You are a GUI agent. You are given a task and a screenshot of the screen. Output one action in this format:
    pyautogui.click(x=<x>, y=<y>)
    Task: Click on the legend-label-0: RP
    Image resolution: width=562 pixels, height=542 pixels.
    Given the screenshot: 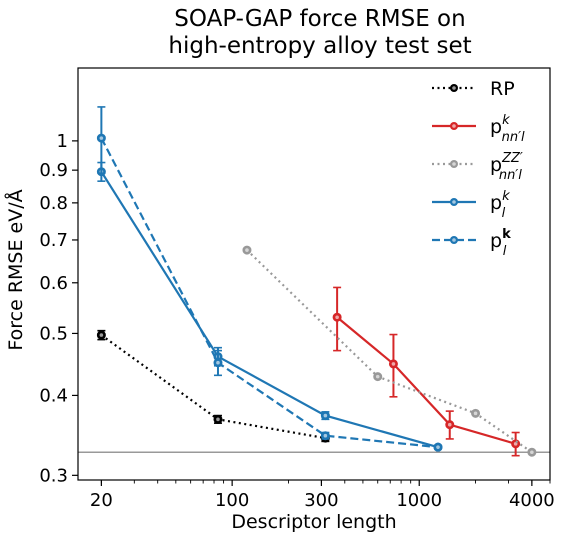 What is the action you would take?
    pyautogui.click(x=502, y=89)
    